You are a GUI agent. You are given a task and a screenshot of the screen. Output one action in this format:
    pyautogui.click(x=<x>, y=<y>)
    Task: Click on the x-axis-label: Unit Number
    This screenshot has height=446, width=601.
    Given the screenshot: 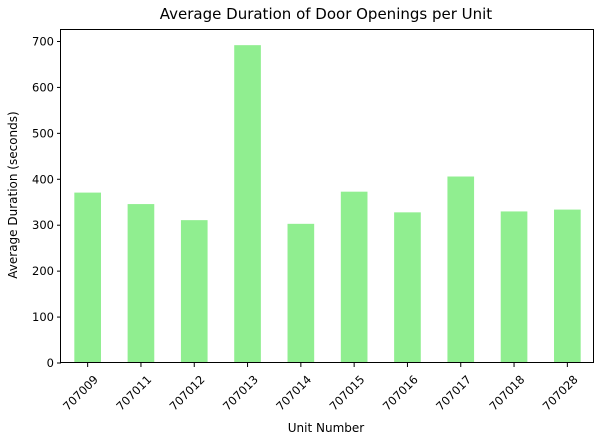 What is the action you would take?
    pyautogui.click(x=326, y=428)
    